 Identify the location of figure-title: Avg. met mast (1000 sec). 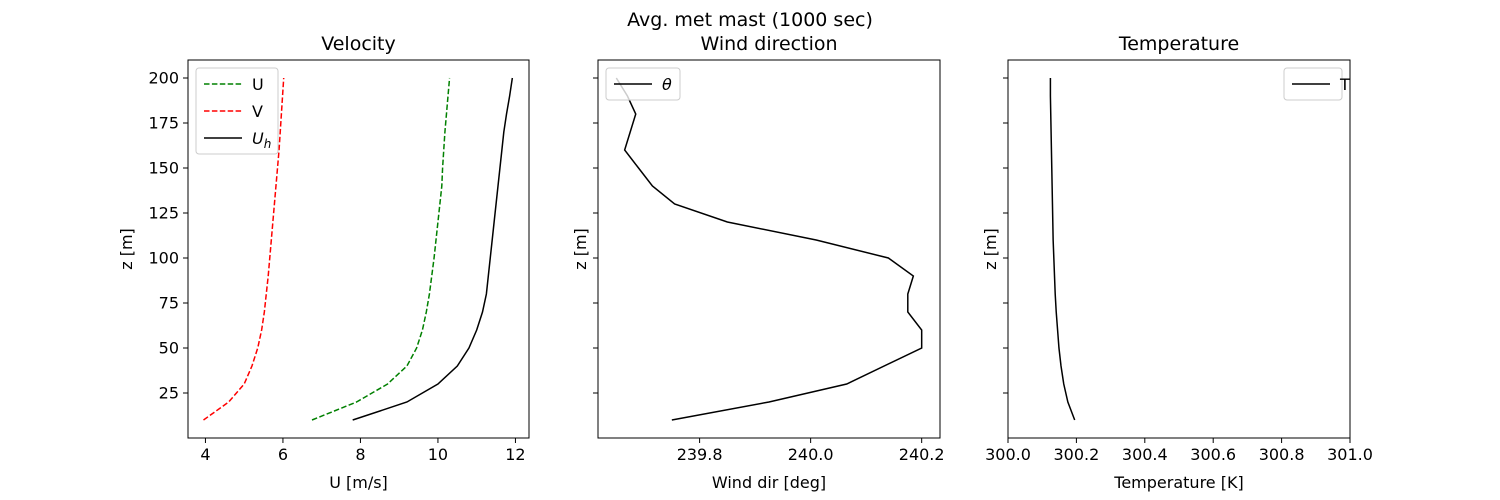
(750, 20).